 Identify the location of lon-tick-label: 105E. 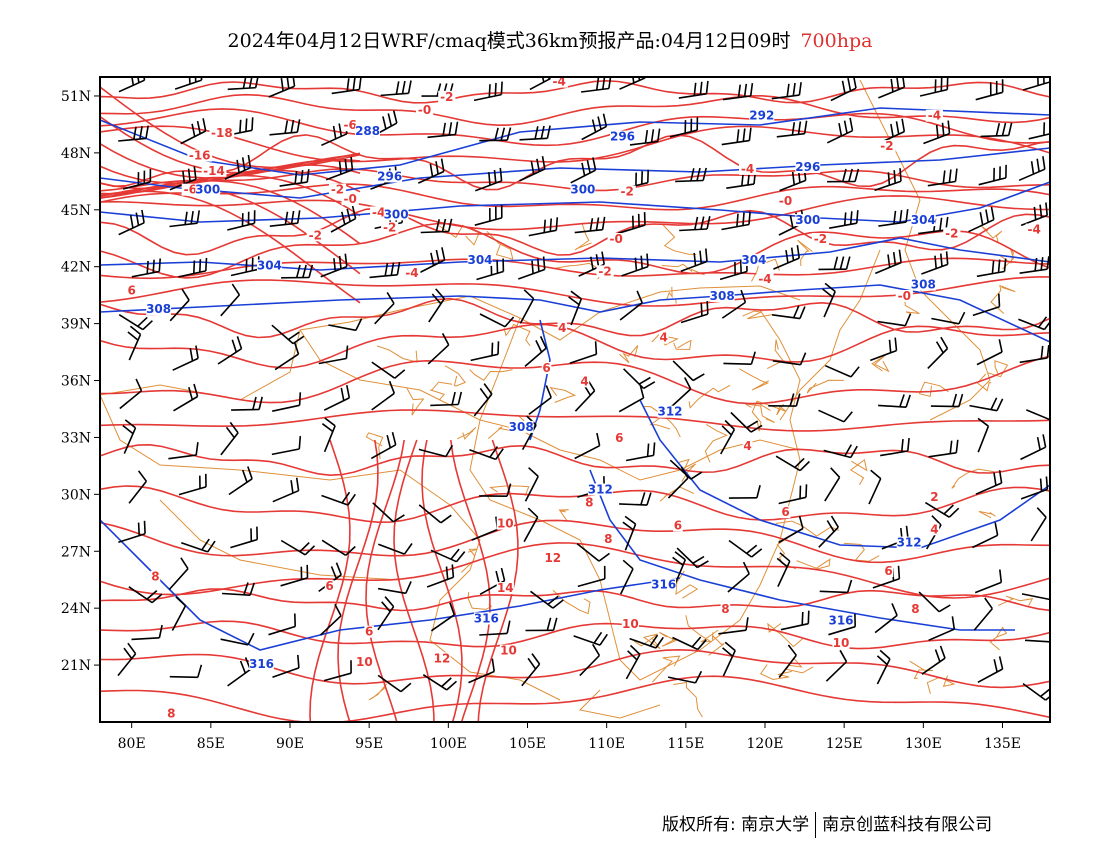
(527, 744).